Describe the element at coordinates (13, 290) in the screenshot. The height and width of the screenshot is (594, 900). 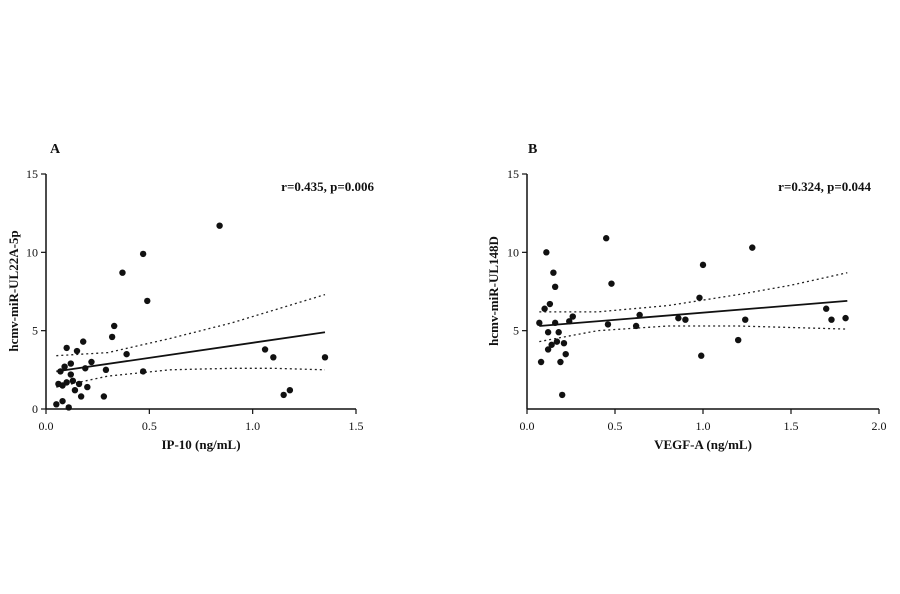
I see `panel-a-y-axis-title: hcmv-miR-UL22A-5p` at that location.